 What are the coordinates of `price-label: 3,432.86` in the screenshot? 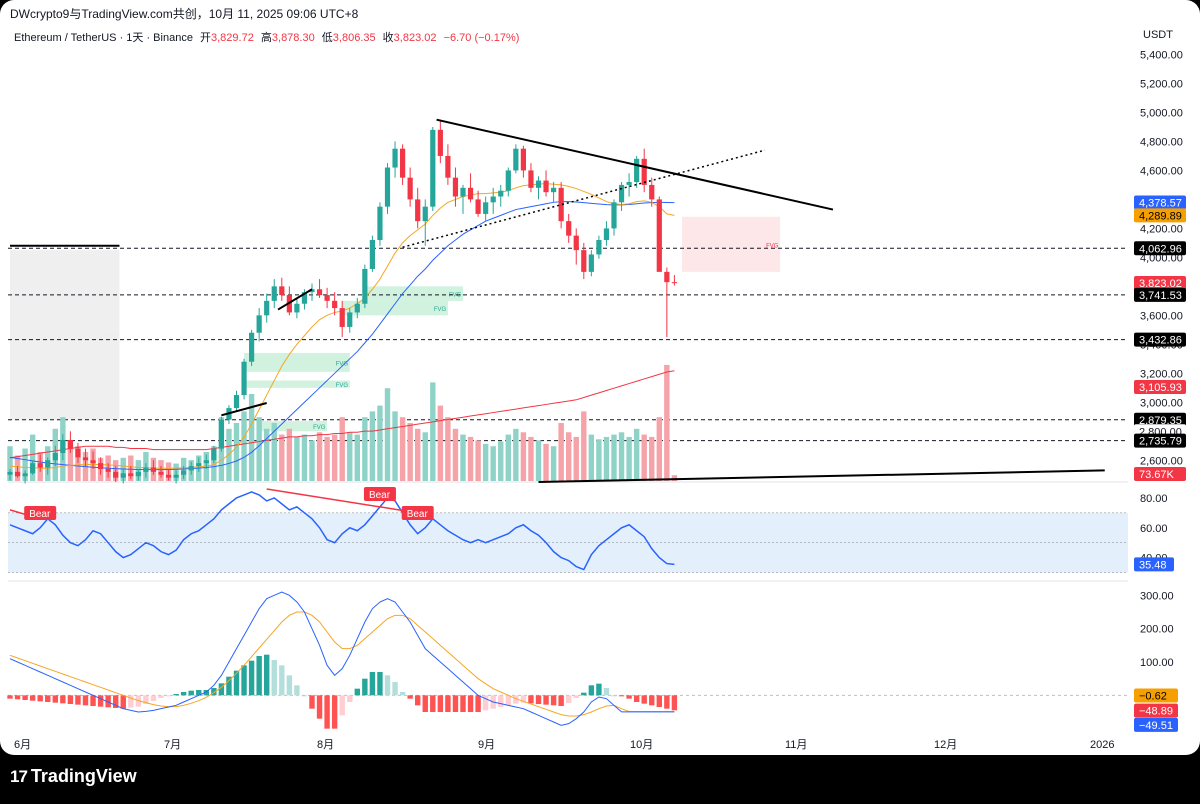 It's located at (1160, 341).